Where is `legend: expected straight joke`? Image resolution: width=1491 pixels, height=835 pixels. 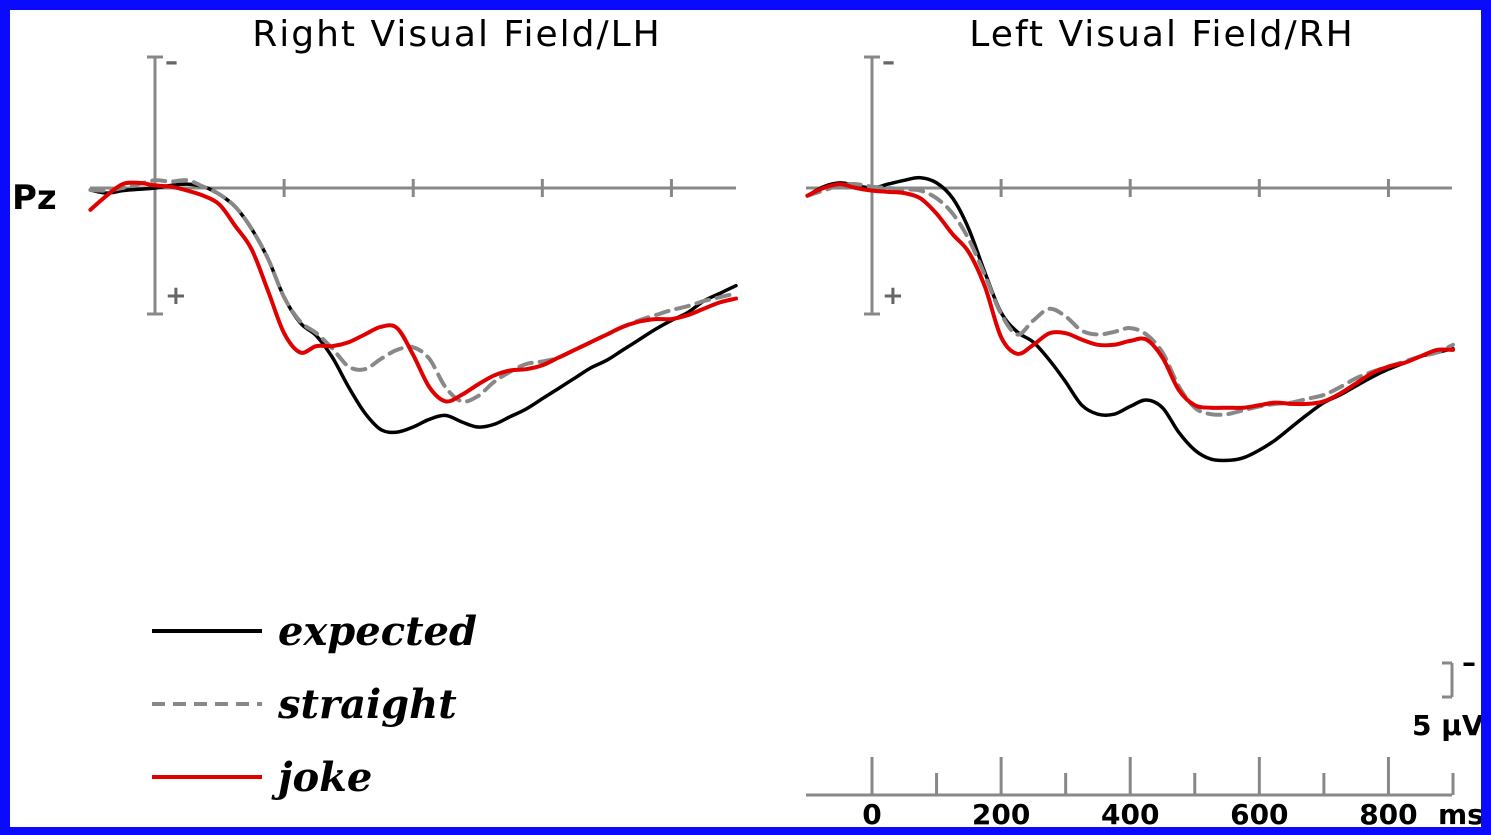
legend: expected straight joke is located at coordinates (314, 704).